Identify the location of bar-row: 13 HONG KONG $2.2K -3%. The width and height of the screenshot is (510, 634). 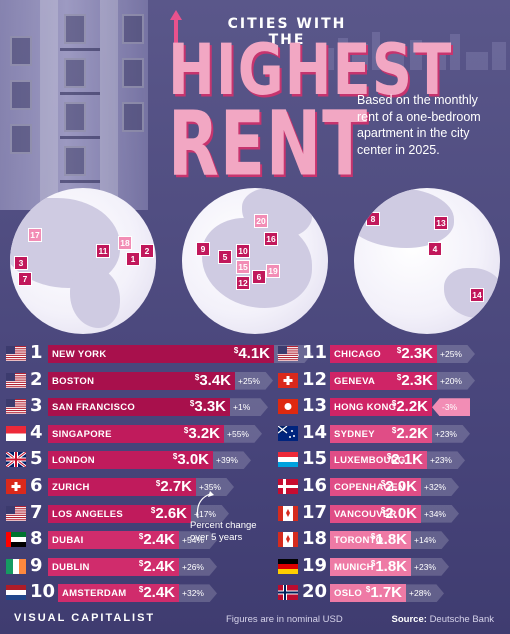
(391, 406).